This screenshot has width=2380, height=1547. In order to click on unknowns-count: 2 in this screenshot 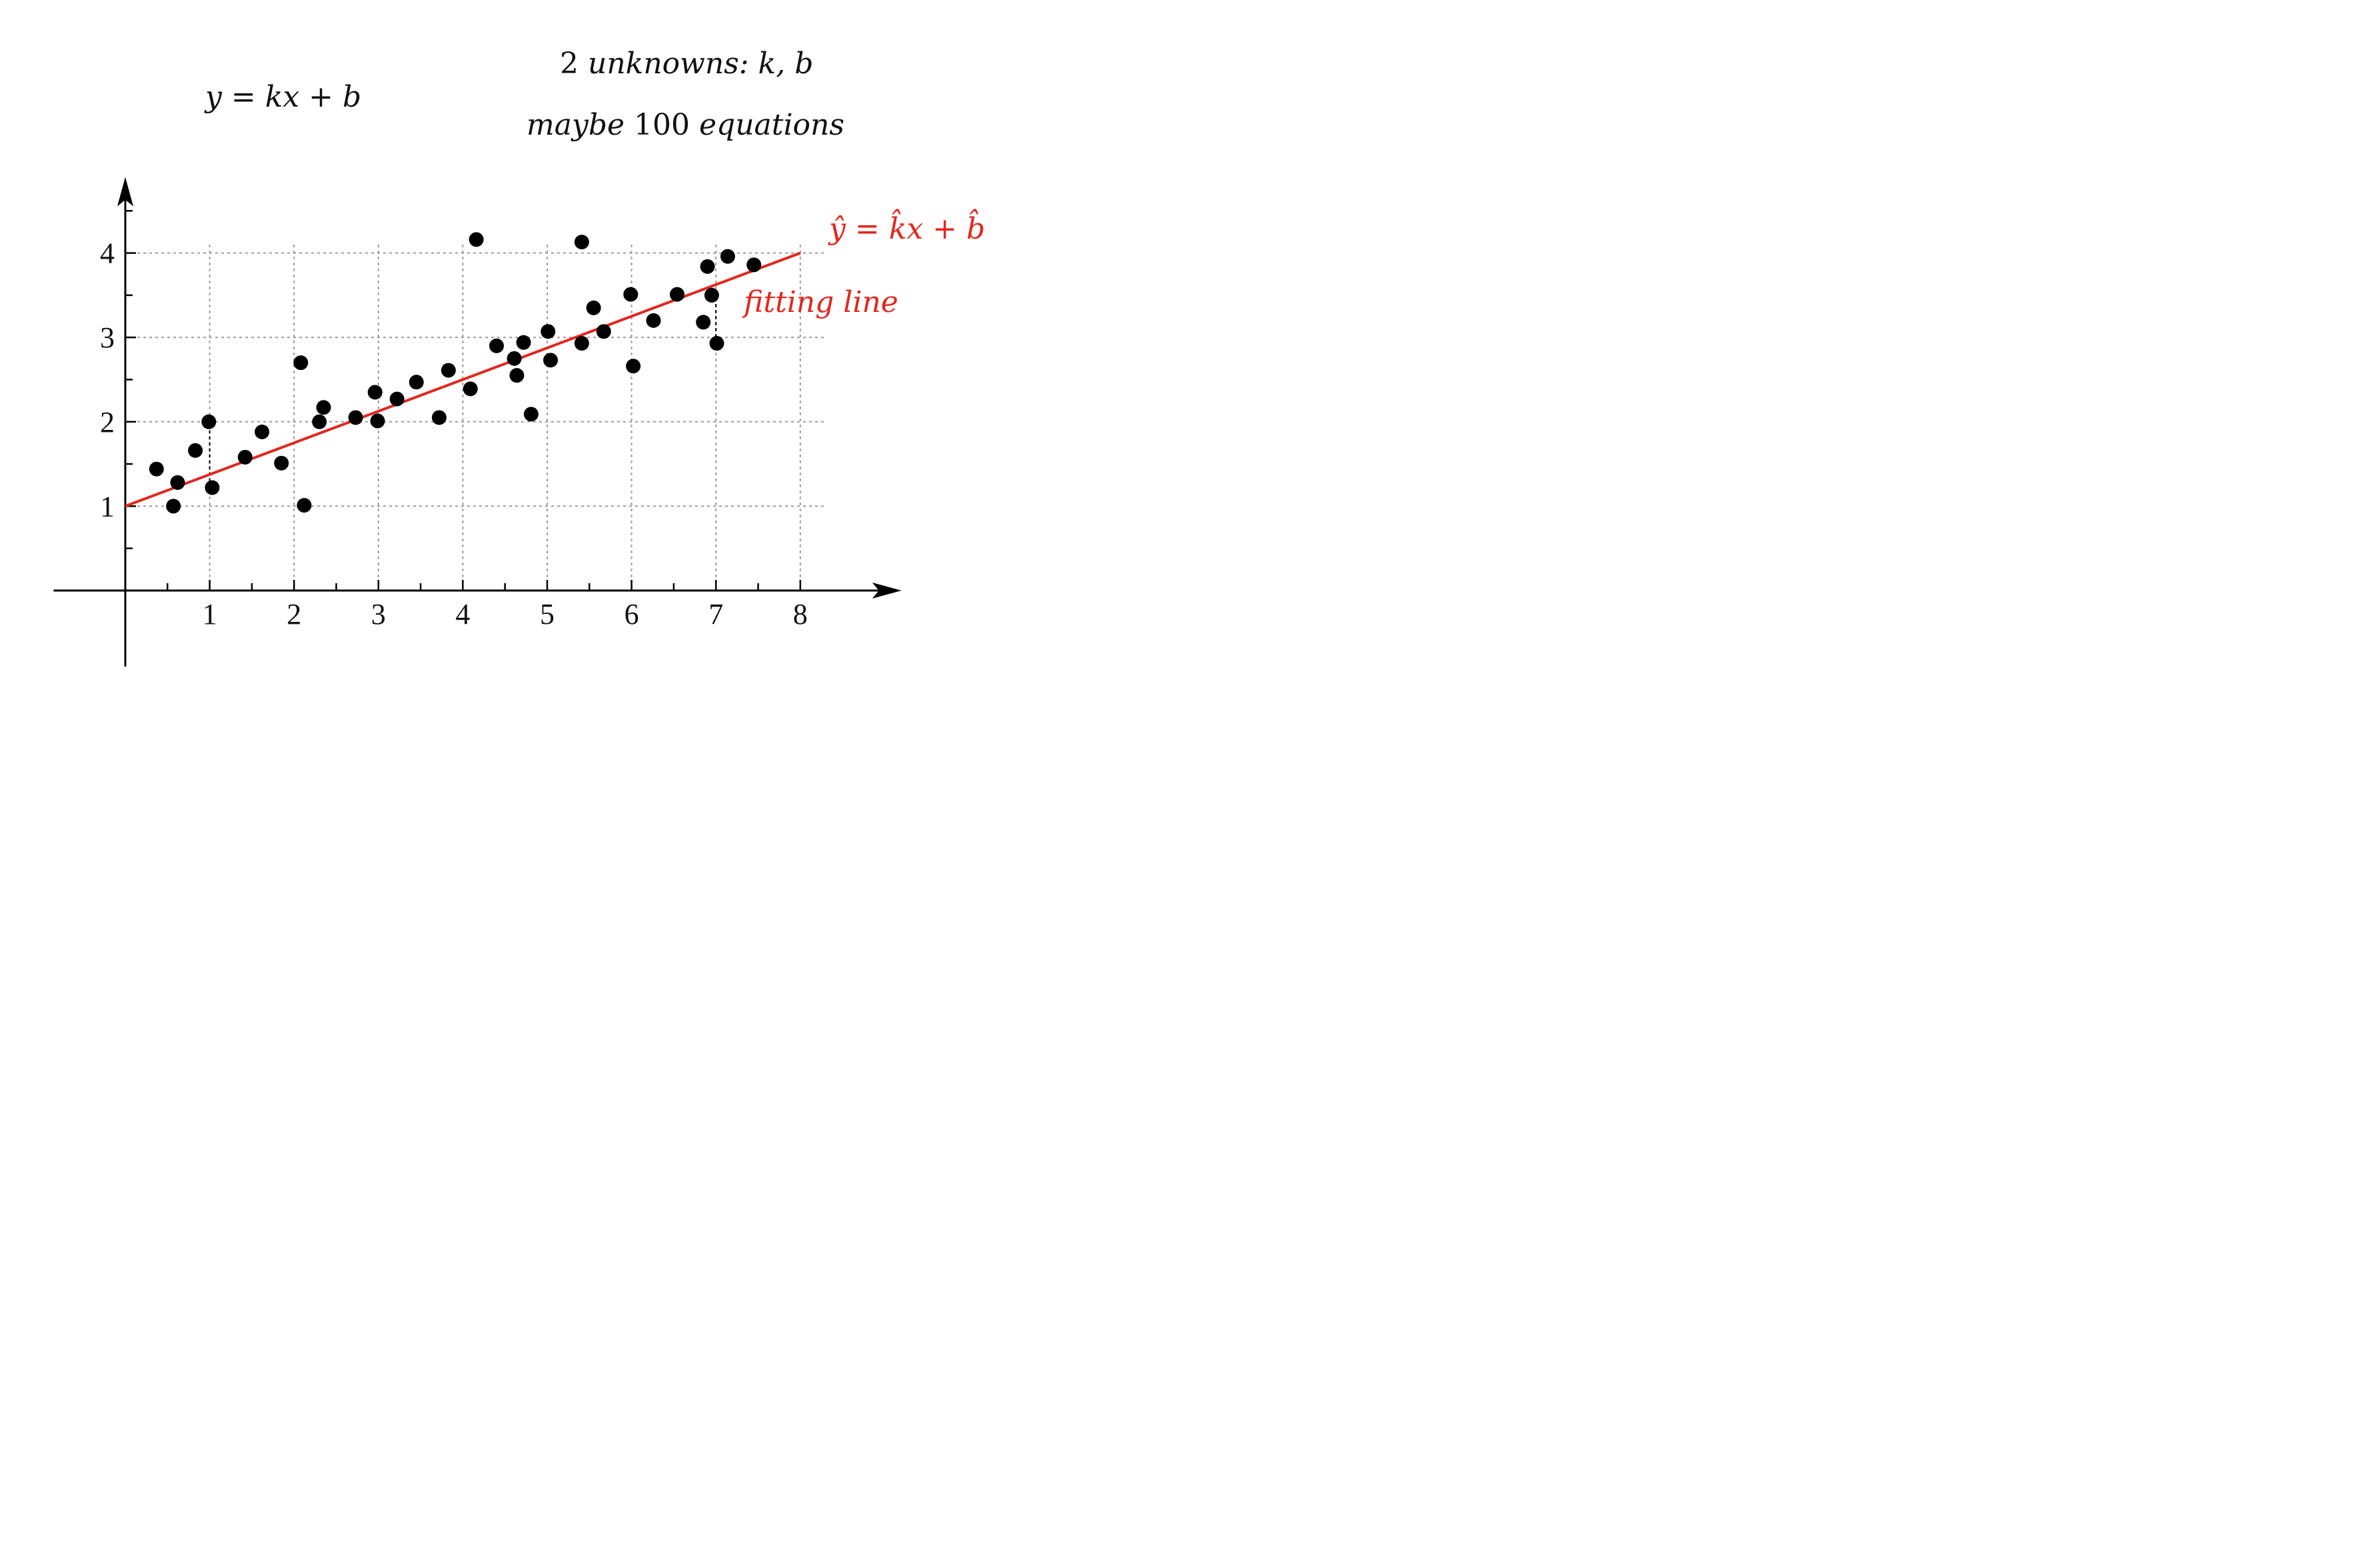, I will do `click(569, 64)`.